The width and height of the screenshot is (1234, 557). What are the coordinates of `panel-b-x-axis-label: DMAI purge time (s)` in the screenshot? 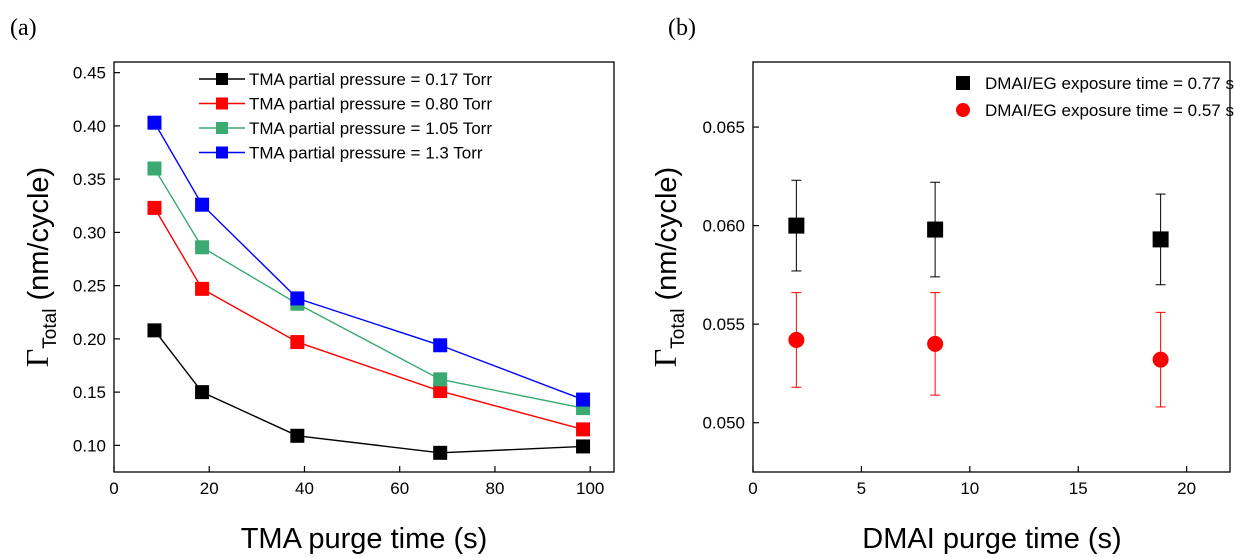 It's located at (991, 539).